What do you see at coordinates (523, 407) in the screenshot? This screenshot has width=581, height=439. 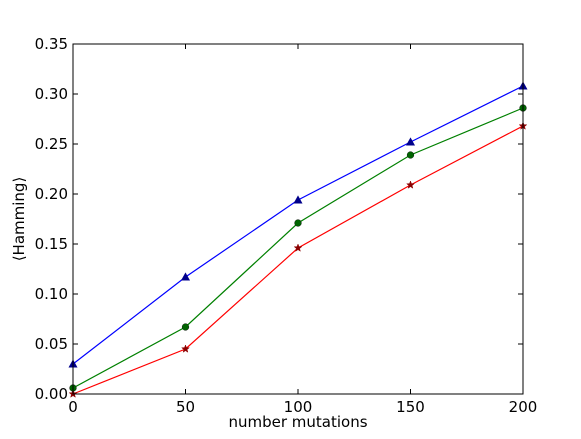 I see `x-tick-label: 200` at bounding box center [523, 407].